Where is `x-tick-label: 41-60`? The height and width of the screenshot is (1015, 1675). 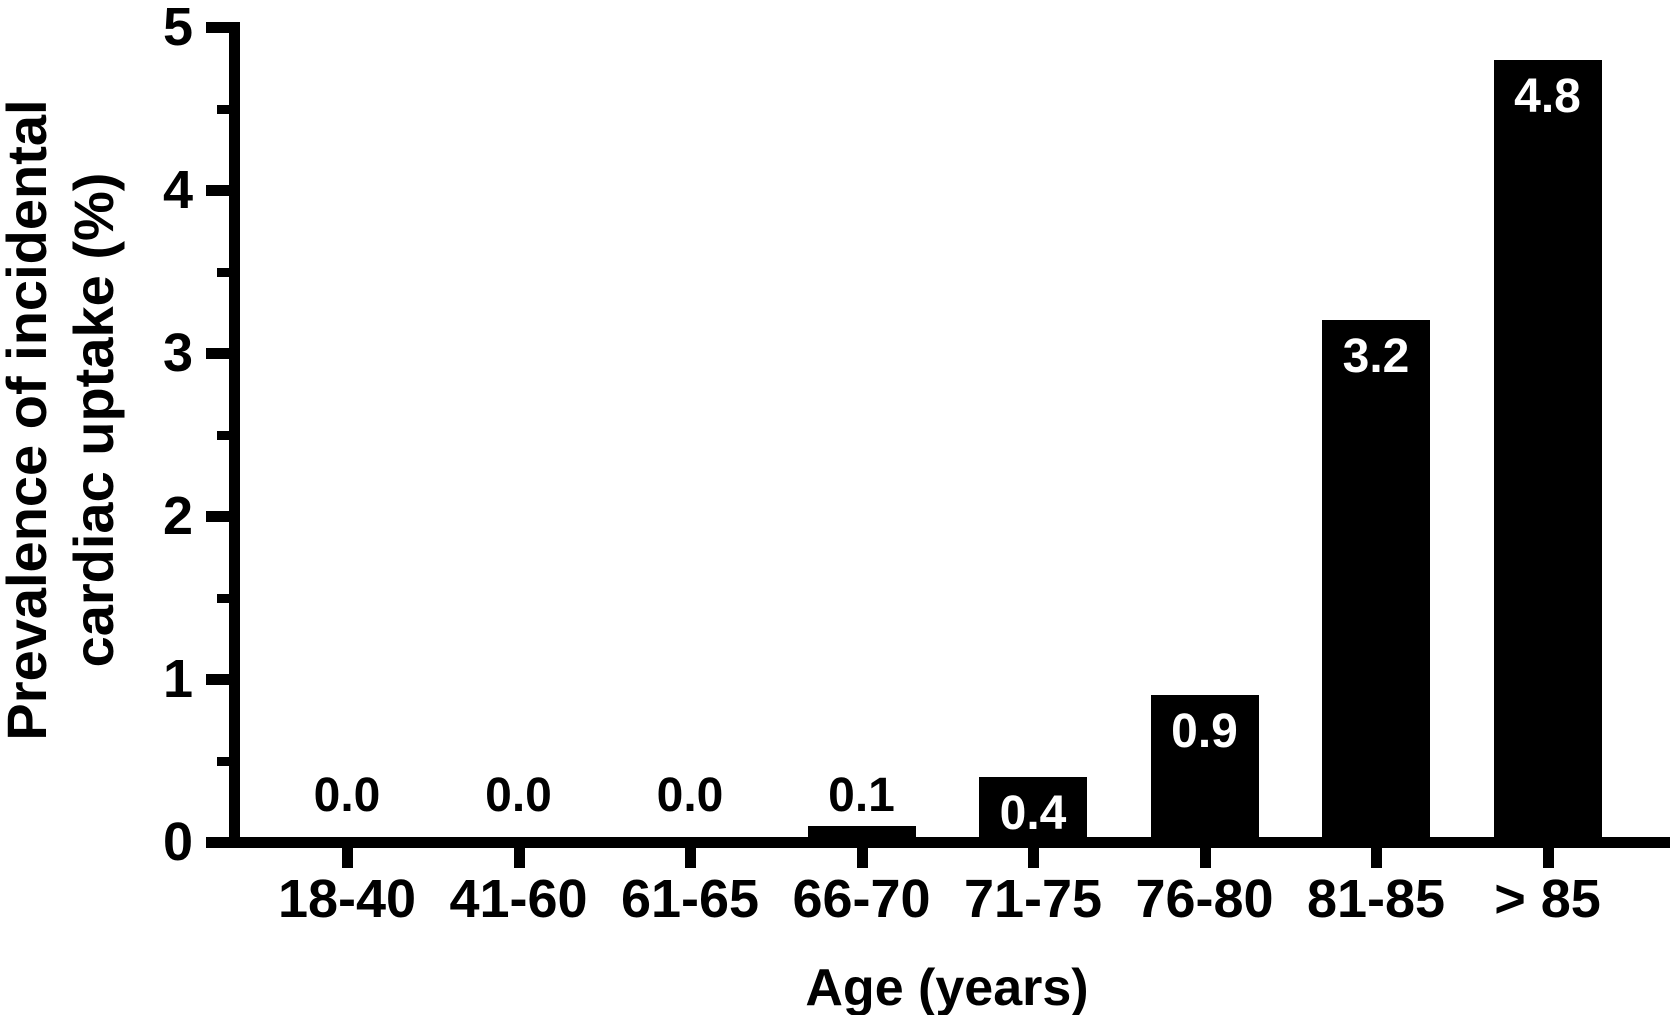 x-tick-label: 41-60 is located at coordinates (518, 899).